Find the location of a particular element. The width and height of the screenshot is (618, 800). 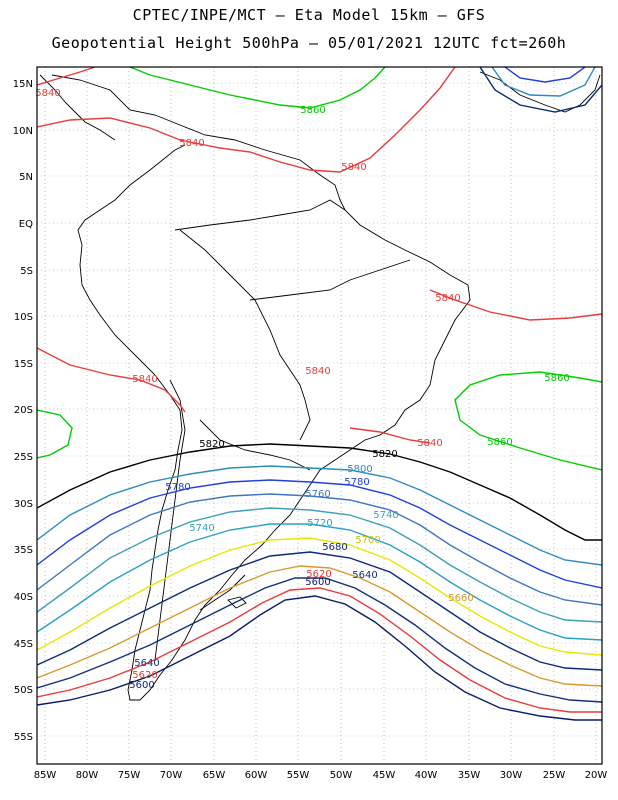

lat-tick-label: 15N is located at coordinates (23, 84).